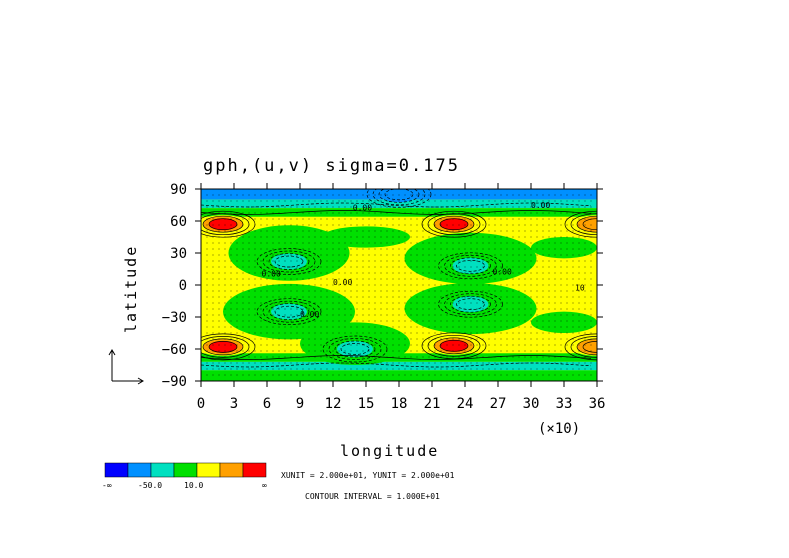 This screenshot has width=789, height=558. I want to click on y-axis-label: latitude, so click(131, 289).